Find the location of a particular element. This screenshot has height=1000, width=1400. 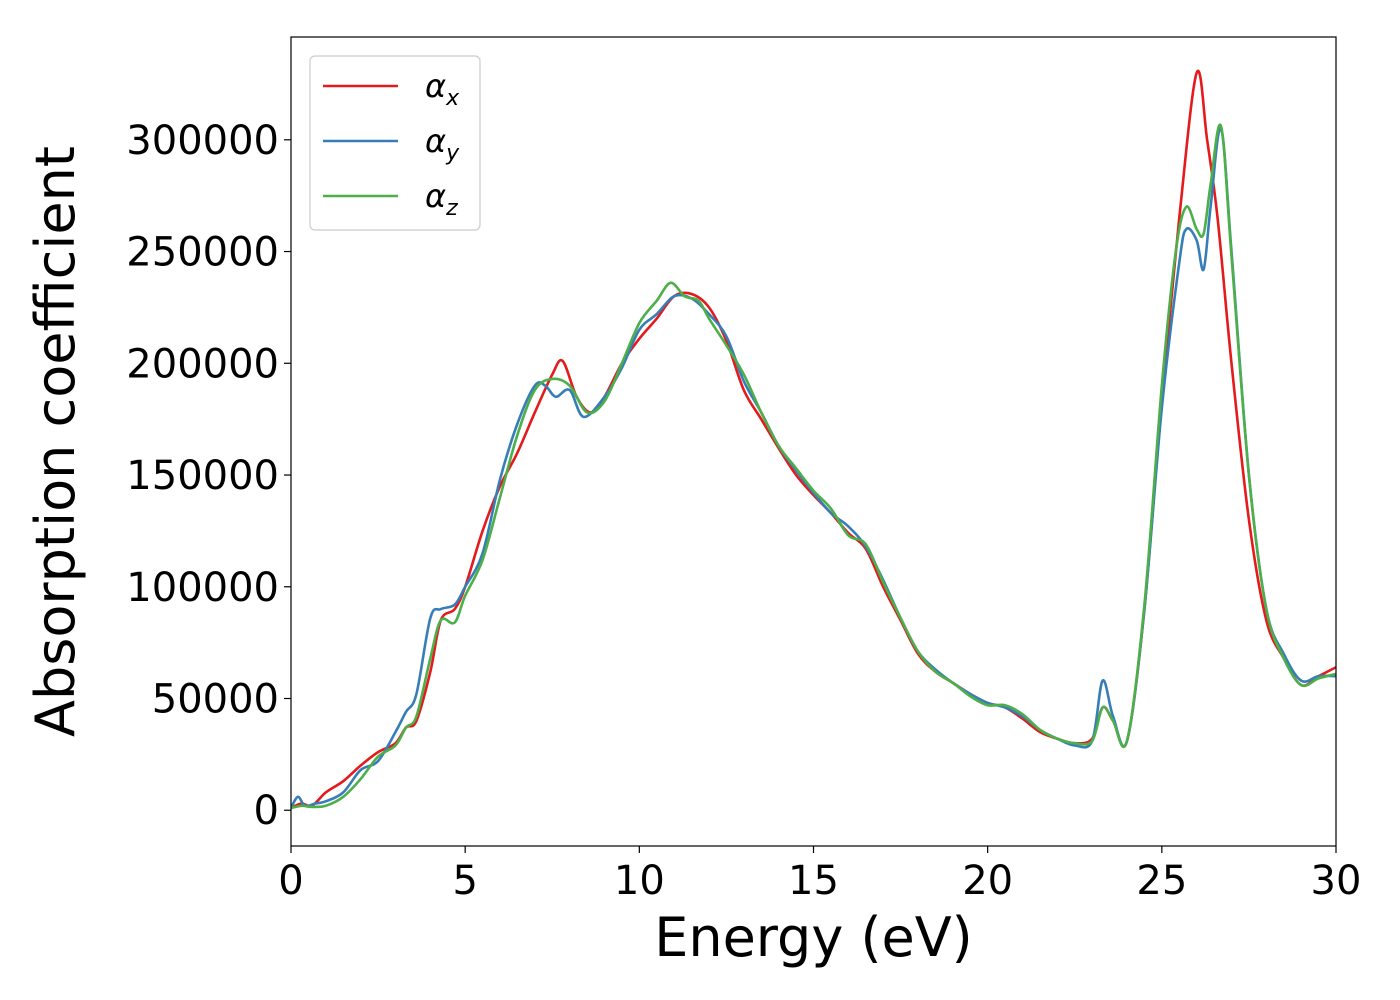

y-tick-label: 250000 is located at coordinates (202, 253).